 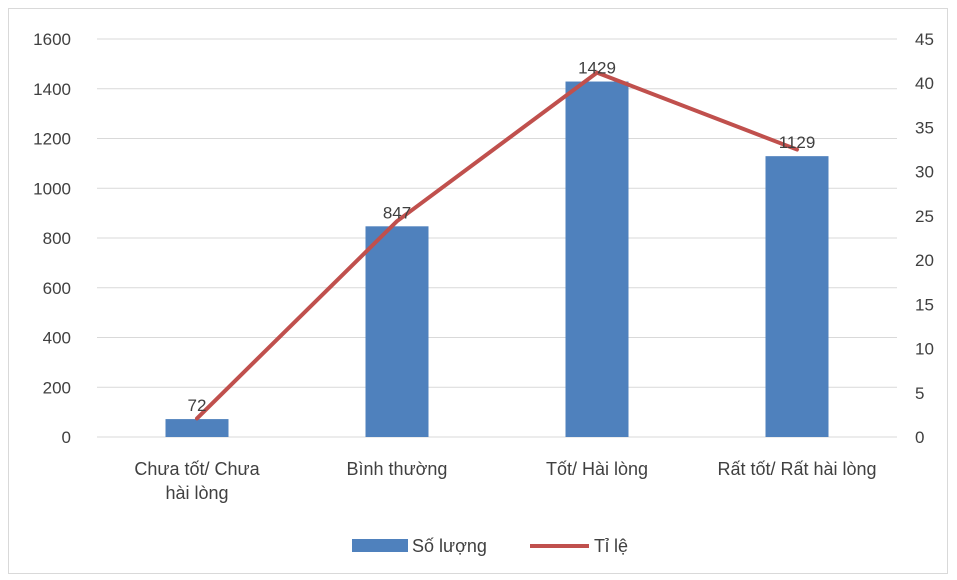 What do you see at coordinates (919, 393) in the screenshot?
I see `y-right-tick-label: 5` at bounding box center [919, 393].